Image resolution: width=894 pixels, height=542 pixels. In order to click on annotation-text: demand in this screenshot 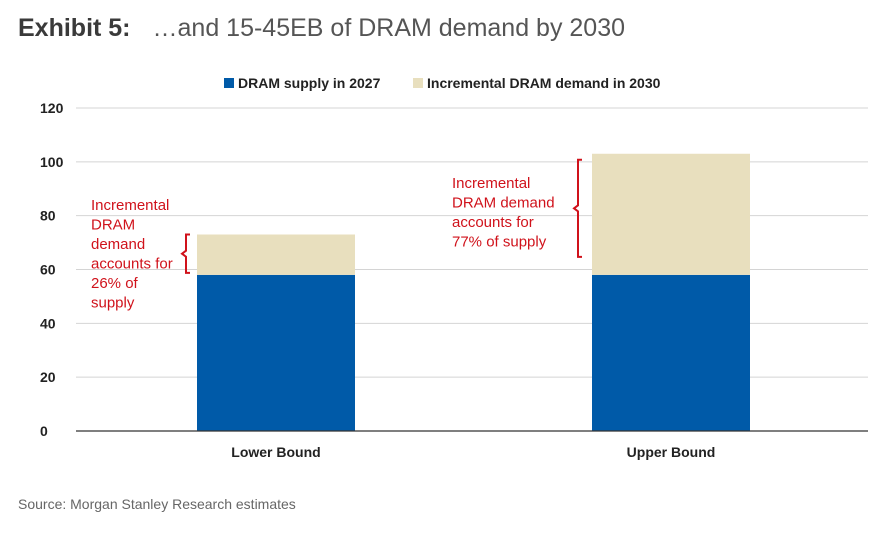, I will do `click(118, 244)`.